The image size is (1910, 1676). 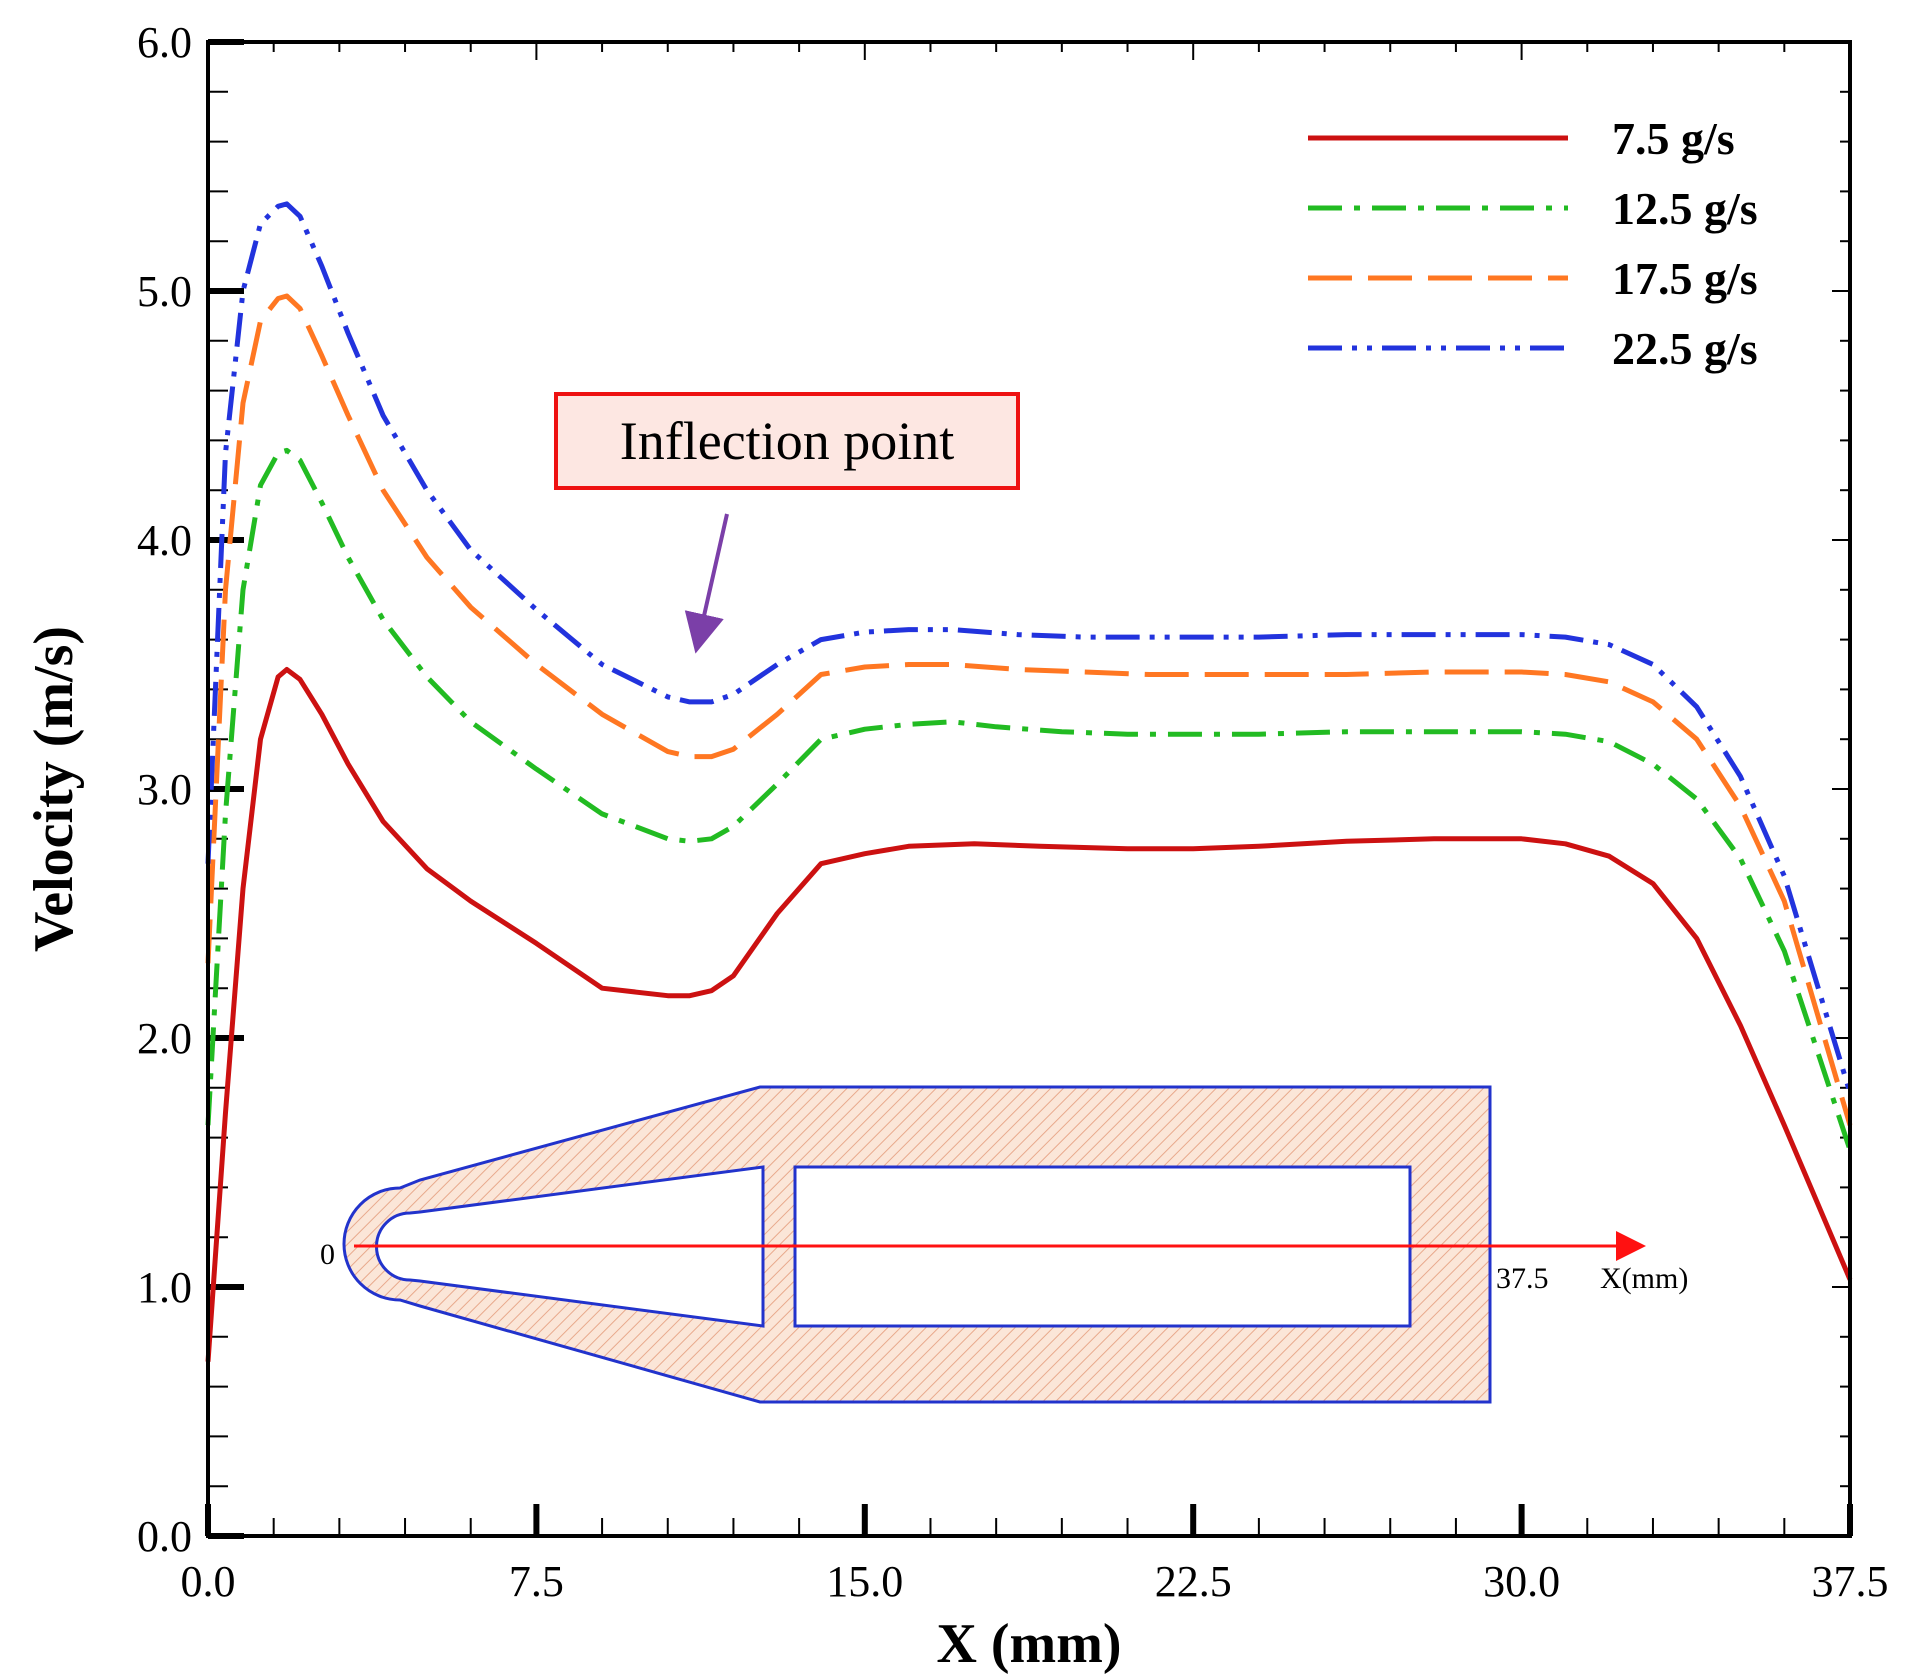 What do you see at coordinates (1028, 1644) in the screenshot?
I see `x-axis-title: X (mm)` at bounding box center [1028, 1644].